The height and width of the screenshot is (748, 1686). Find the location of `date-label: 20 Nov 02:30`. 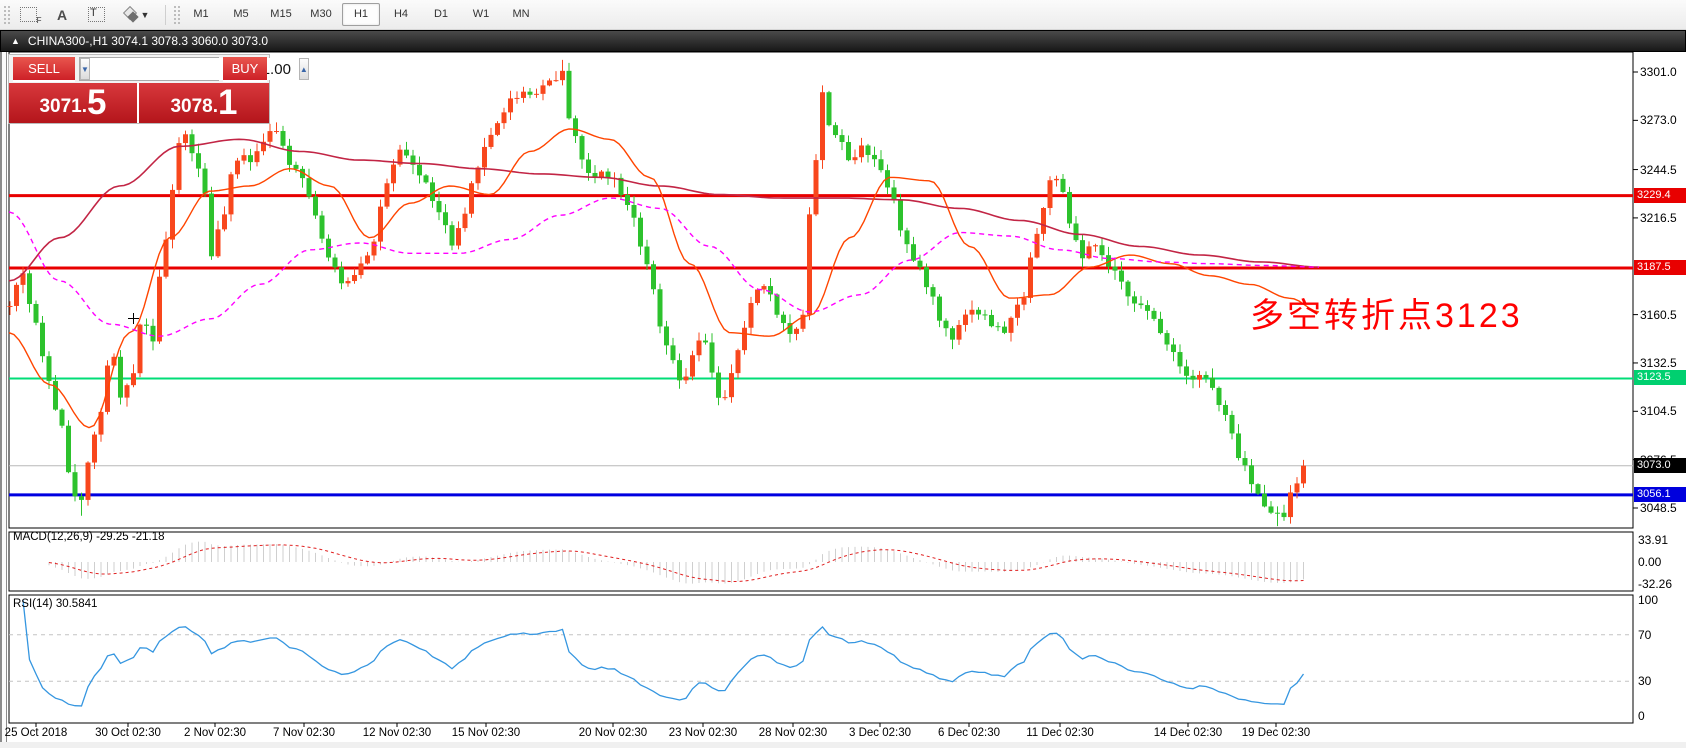

date-label: 20 Nov 02:30 is located at coordinates (613, 733).